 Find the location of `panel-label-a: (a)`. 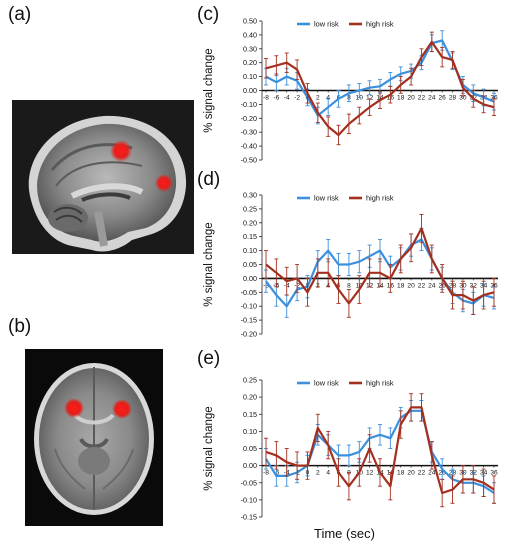

panel-label-a: (a) is located at coordinates (20, 14).